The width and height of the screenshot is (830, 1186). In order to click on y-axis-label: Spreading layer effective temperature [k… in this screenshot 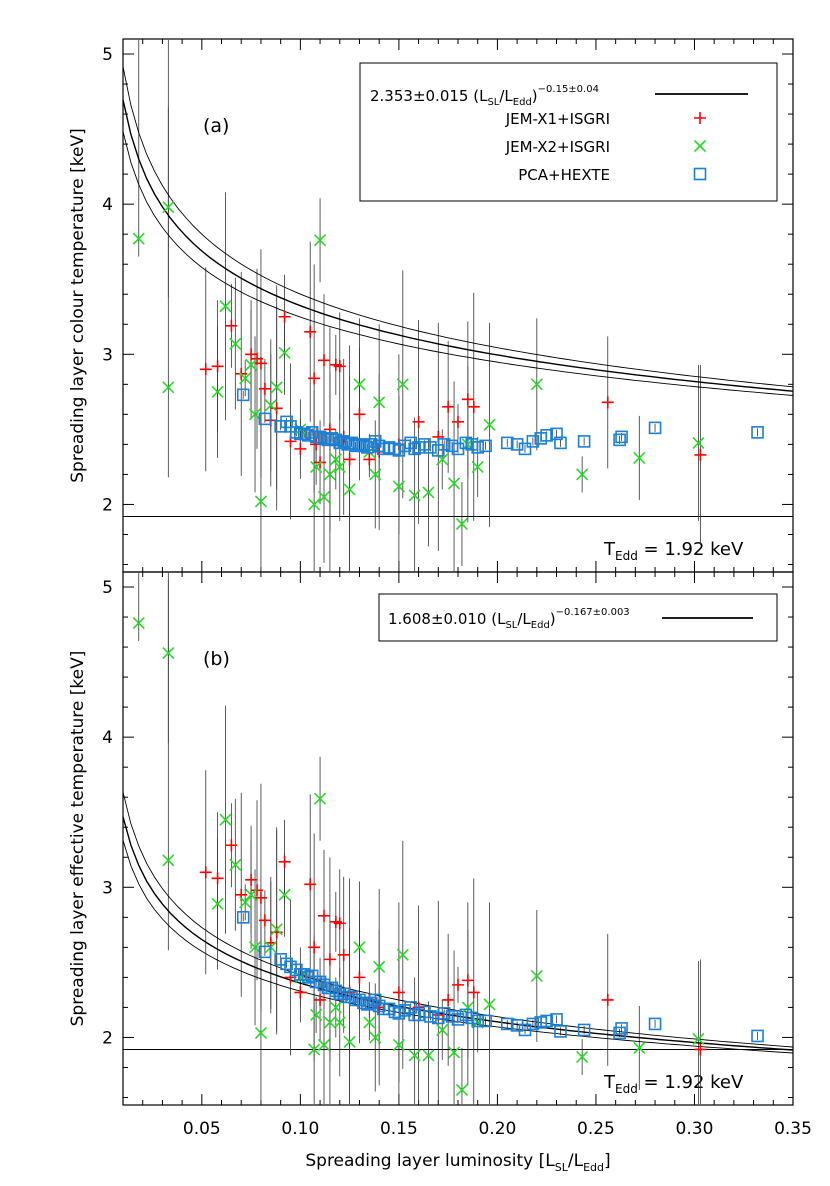, I will do `click(78, 839)`.